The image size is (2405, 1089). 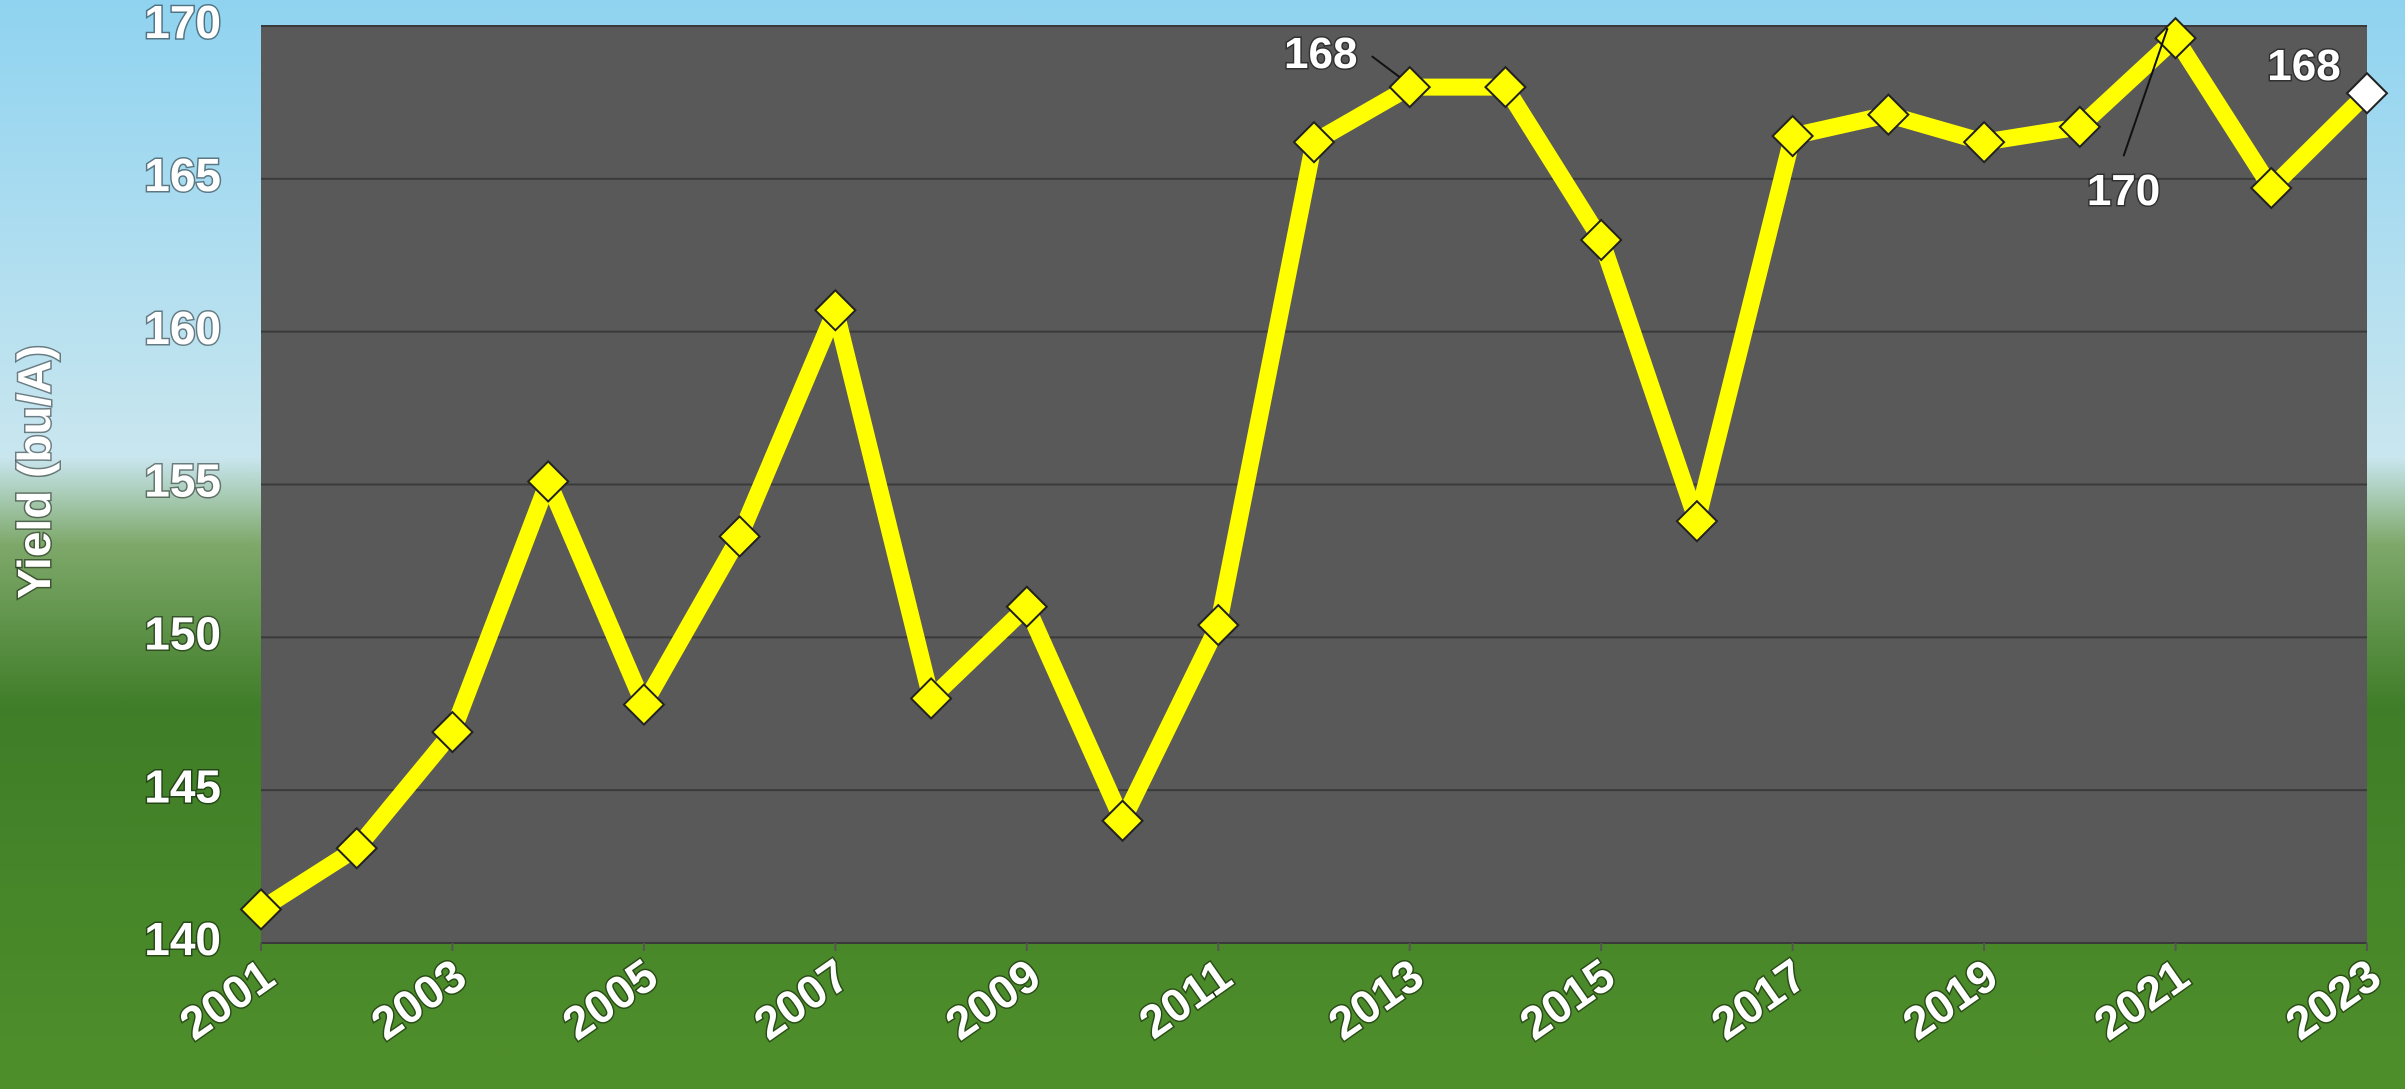 What do you see at coordinates (182, 175) in the screenshot?
I see `y-tick-label: 165` at bounding box center [182, 175].